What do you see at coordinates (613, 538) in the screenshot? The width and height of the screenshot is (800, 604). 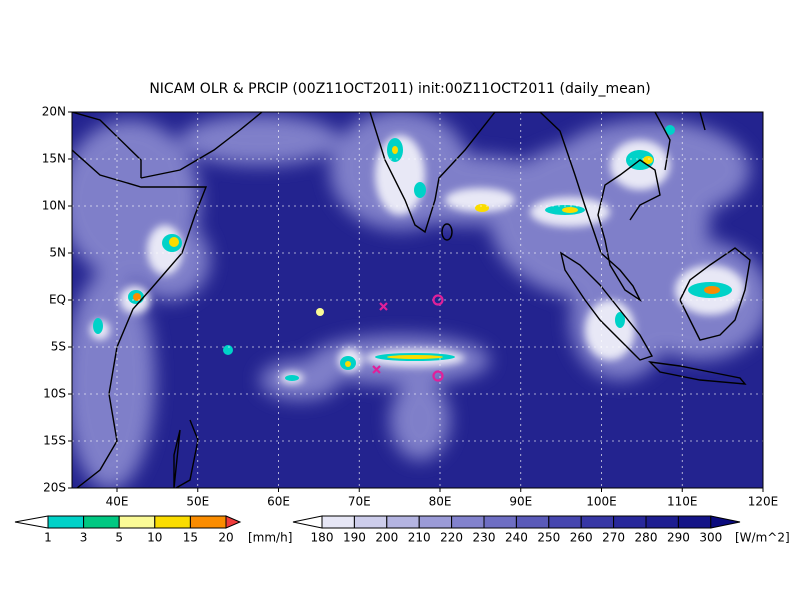 I see `colorbar-tick-label: 270` at bounding box center [613, 538].